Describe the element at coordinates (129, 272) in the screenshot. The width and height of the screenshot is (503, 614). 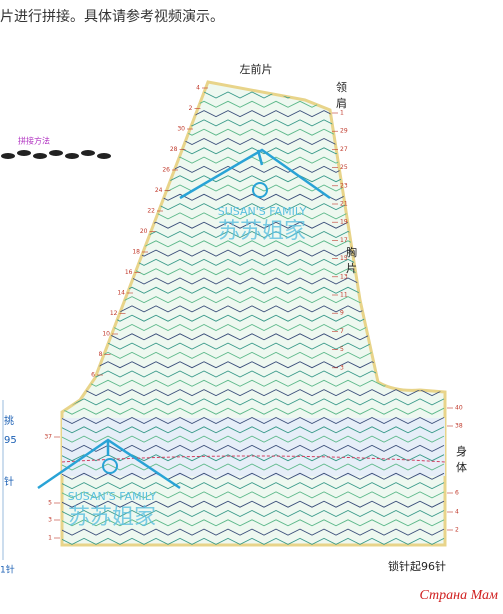
I see `row-number: 16` at that location.